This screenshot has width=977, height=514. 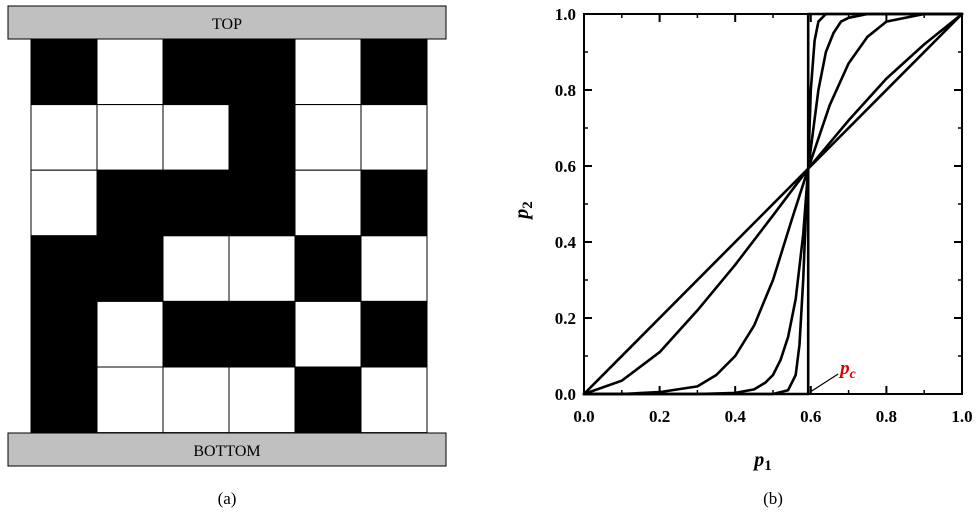 I want to click on top-plate-label: TOP, so click(x=227, y=24).